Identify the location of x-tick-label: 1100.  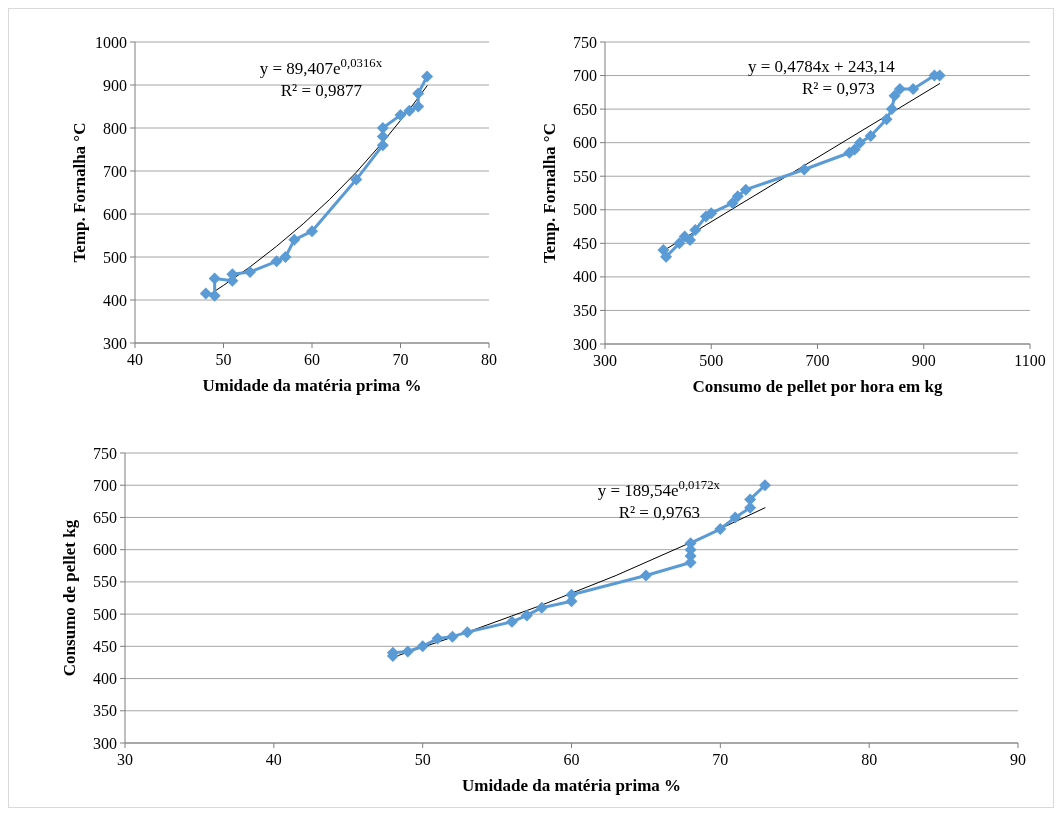
(1030, 360).